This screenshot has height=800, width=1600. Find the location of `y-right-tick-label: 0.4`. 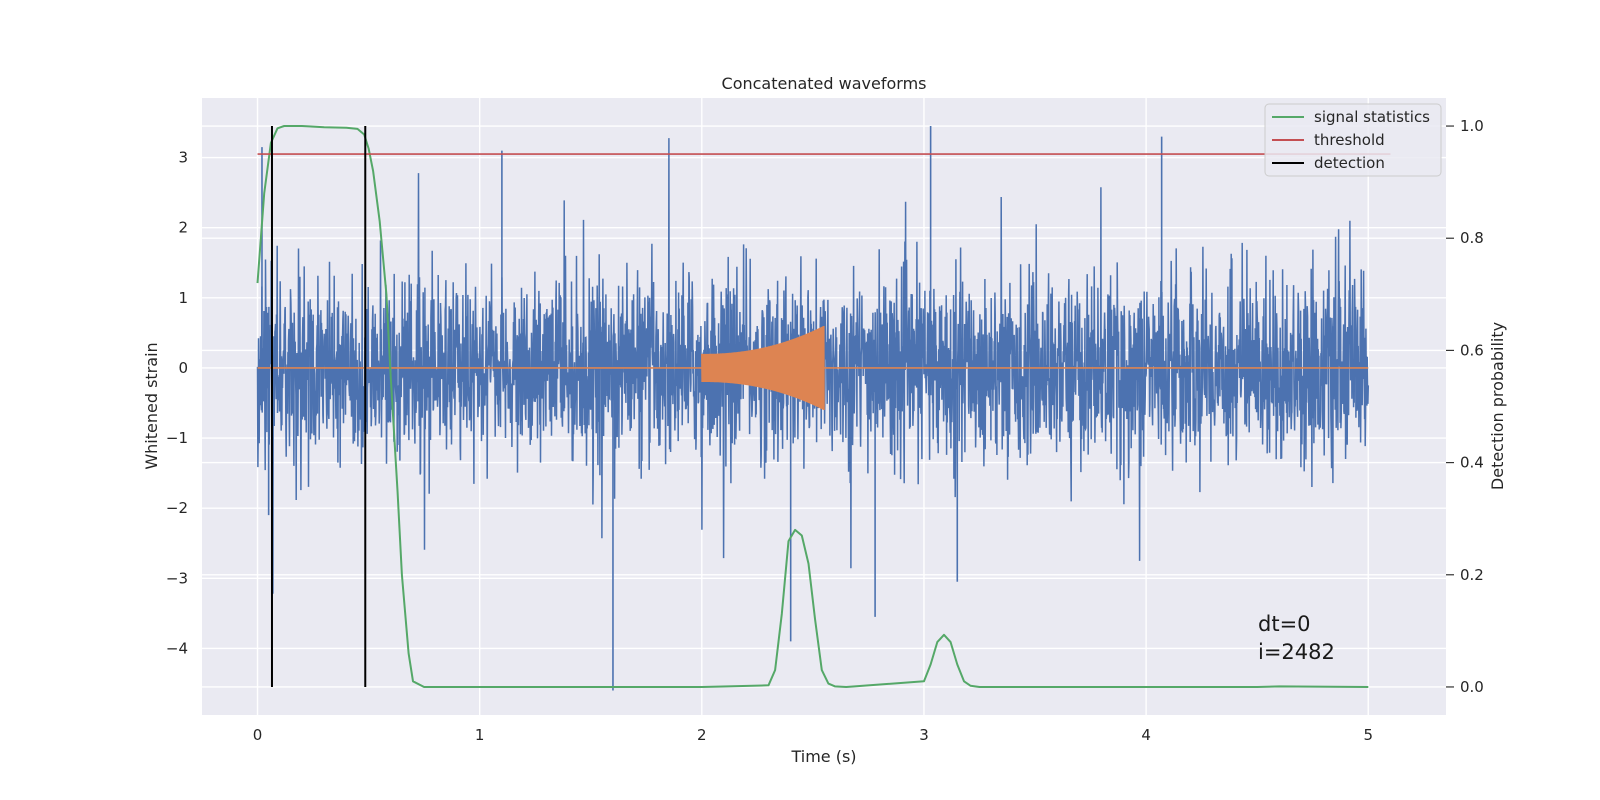

y-right-tick-label: 0.4 is located at coordinates (1472, 463).